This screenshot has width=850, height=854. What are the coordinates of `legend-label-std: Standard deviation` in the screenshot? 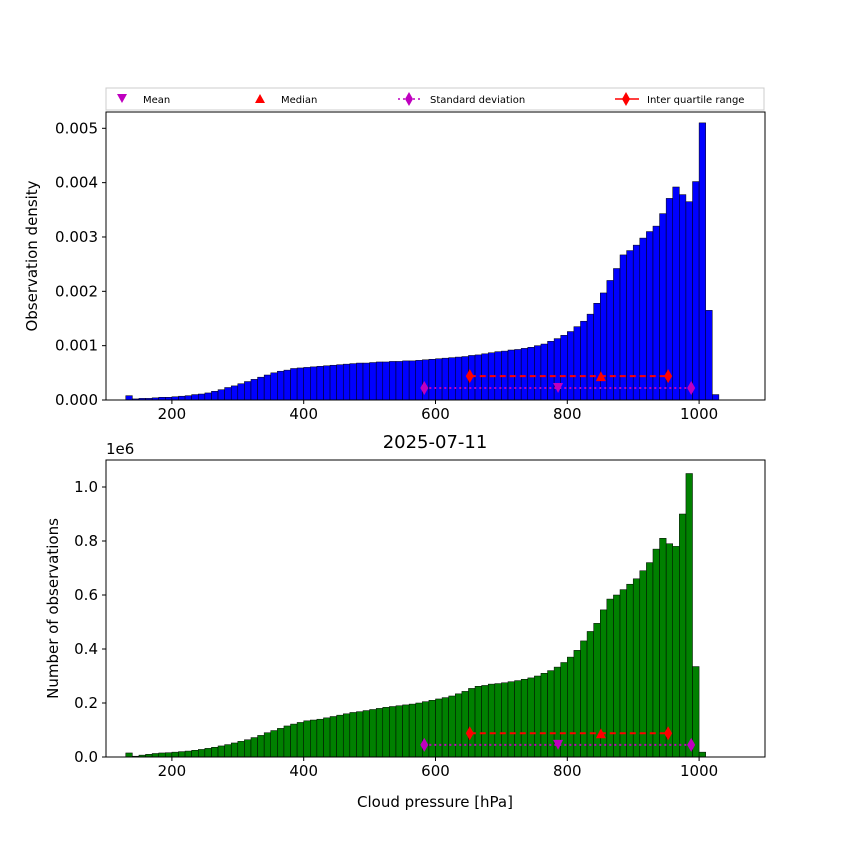 It's located at (477, 100).